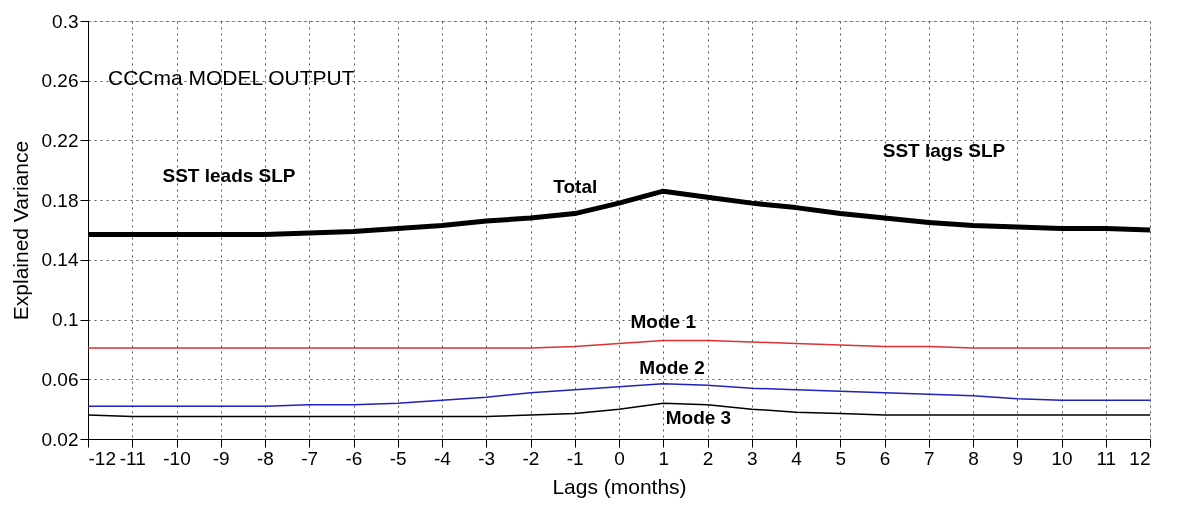  Describe the element at coordinates (231, 77) in the screenshot. I see `annotation: CCCma MODEL OUTPUT` at that location.